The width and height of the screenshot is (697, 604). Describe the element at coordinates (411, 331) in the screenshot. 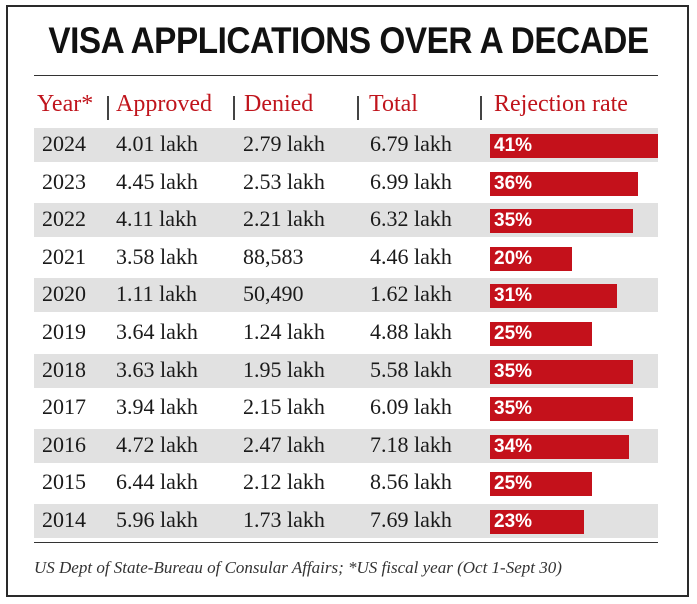

I see `cell-total: 4.88 lakh` at that location.